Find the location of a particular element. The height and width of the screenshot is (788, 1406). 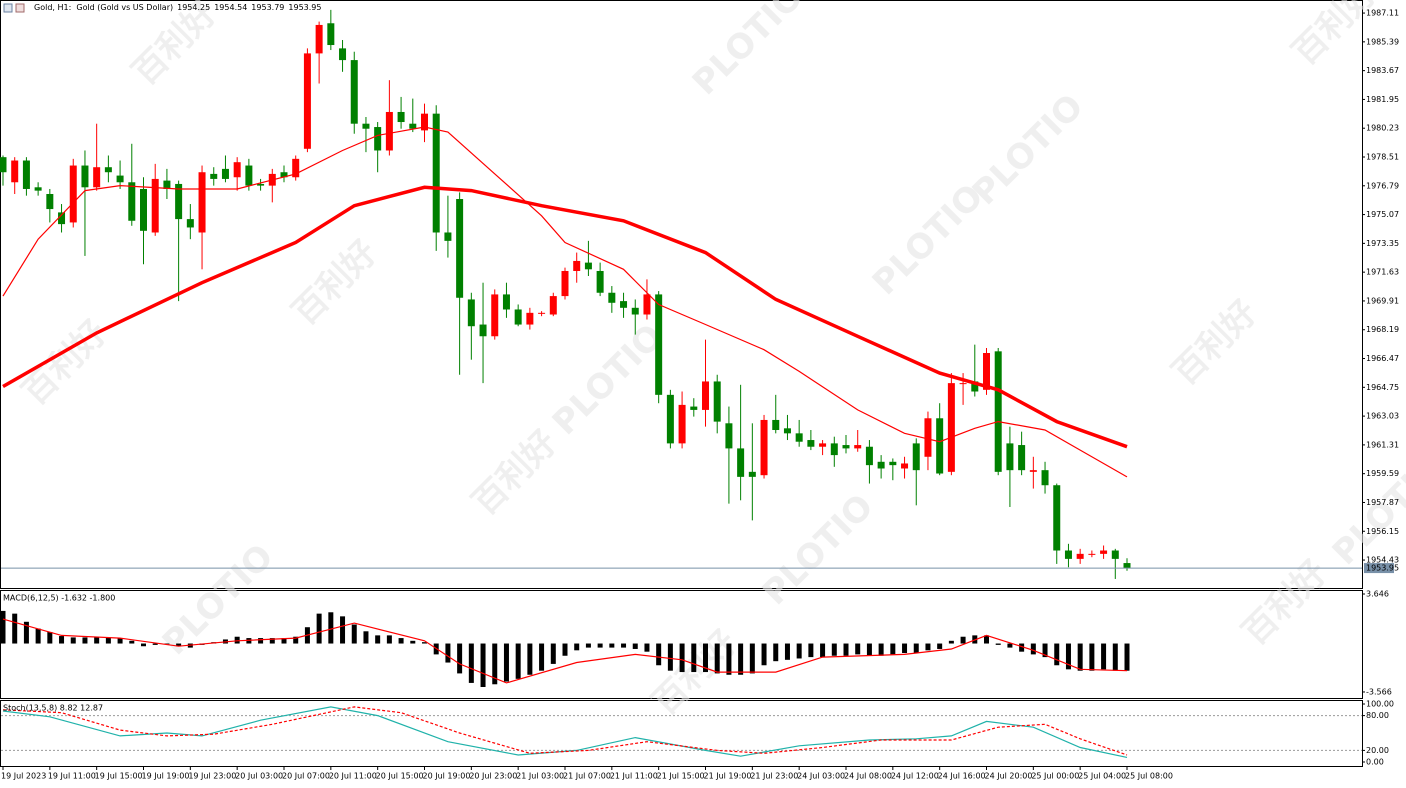

y-tick-label: 1956.15 is located at coordinates (1382, 531).